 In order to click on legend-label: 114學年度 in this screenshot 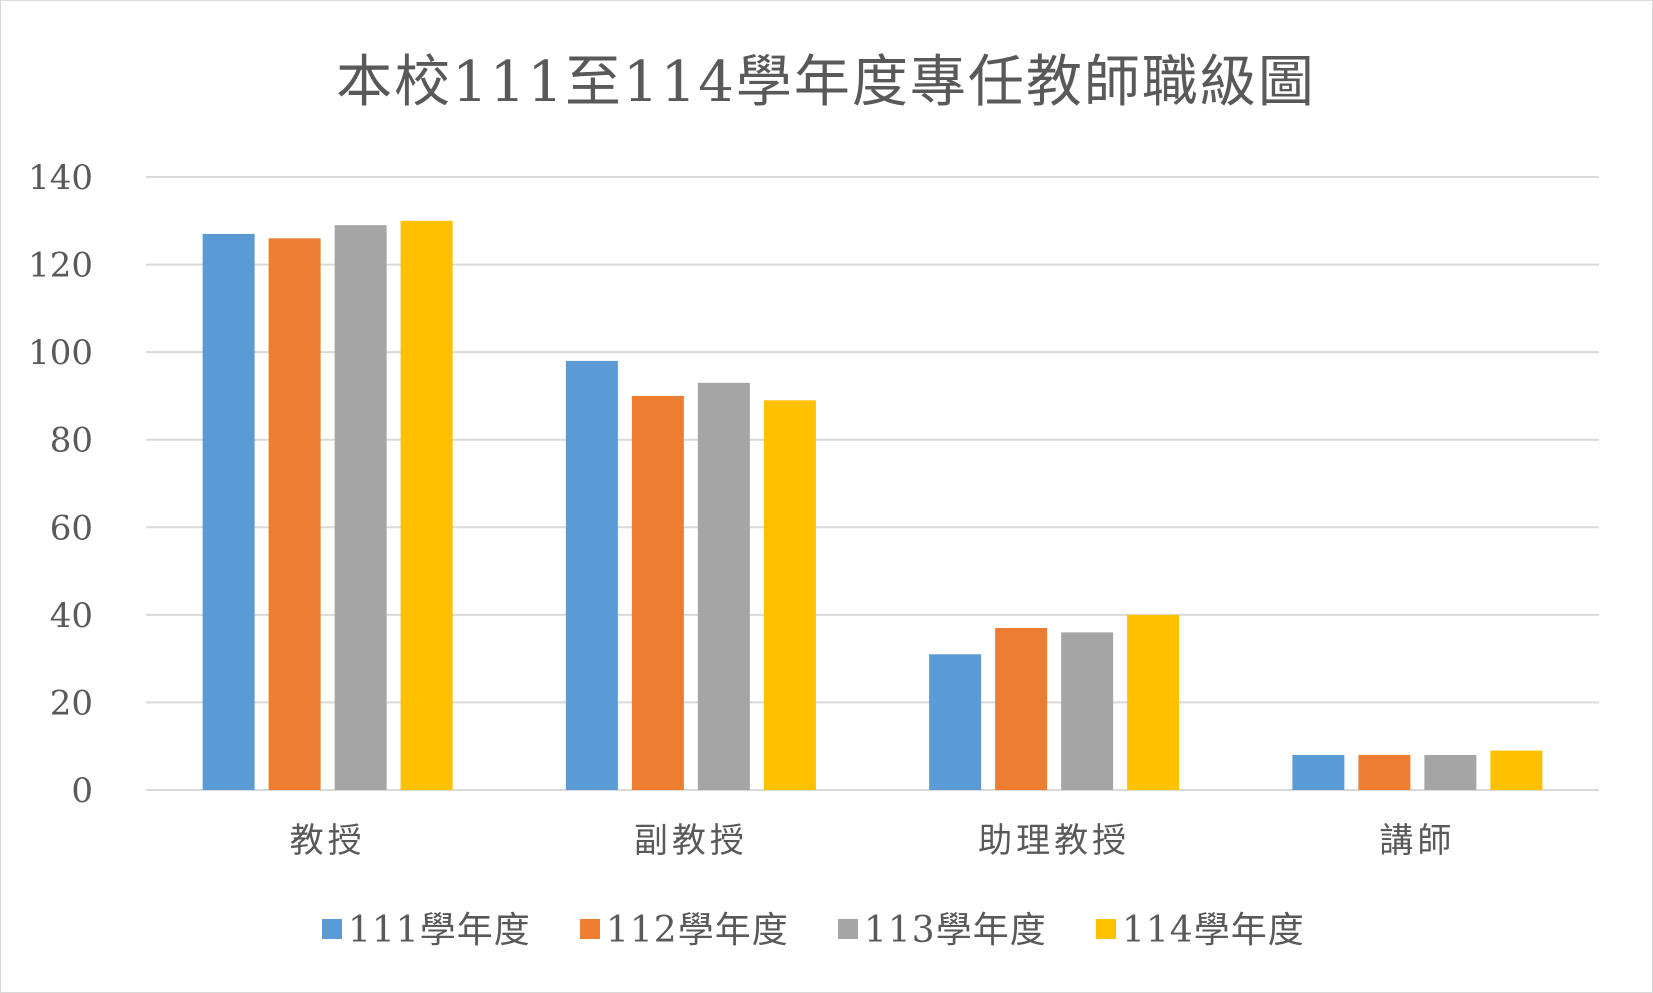, I will do `click(1213, 930)`.